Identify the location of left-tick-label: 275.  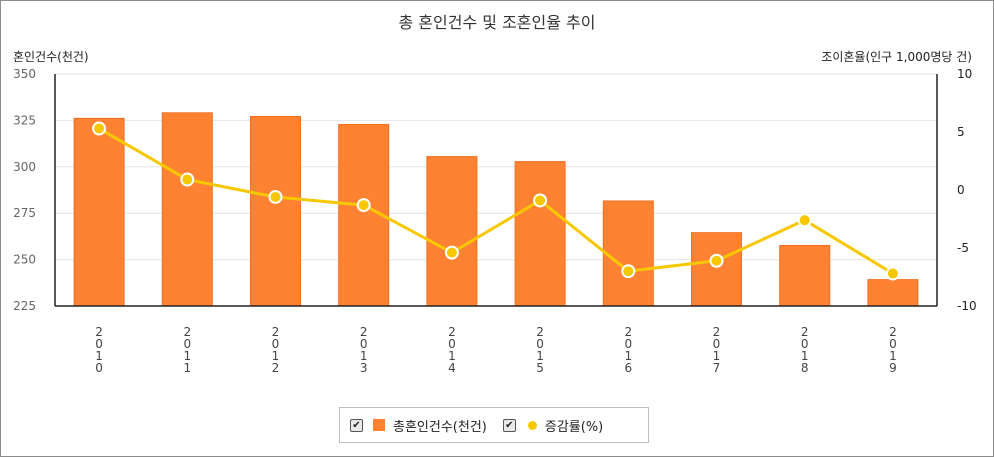
(24, 213).